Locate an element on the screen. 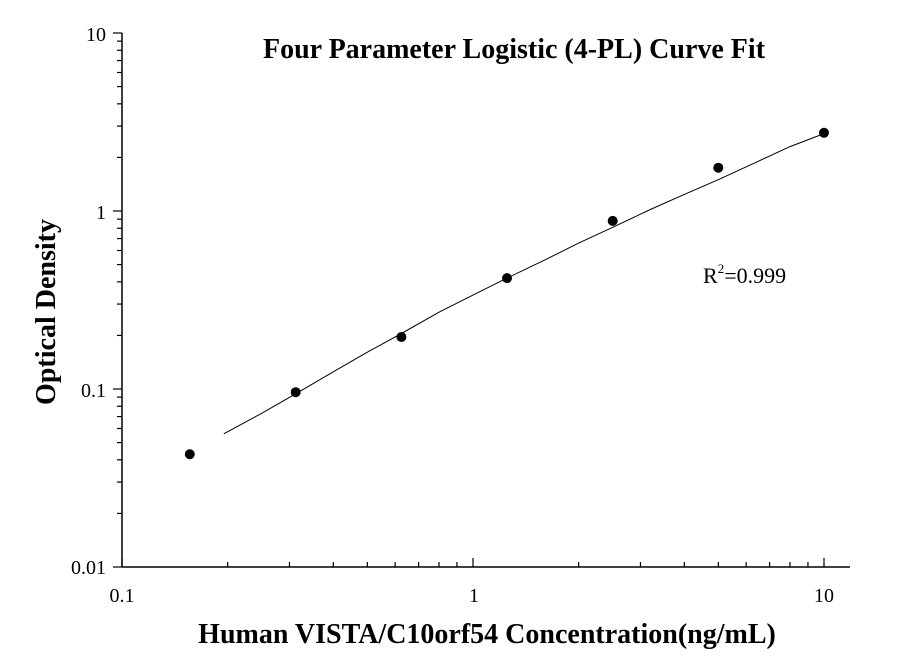 Image resolution: width=901 pixels, height=667 pixels. r-squared-annotation: R2=0.999 is located at coordinates (744, 274).